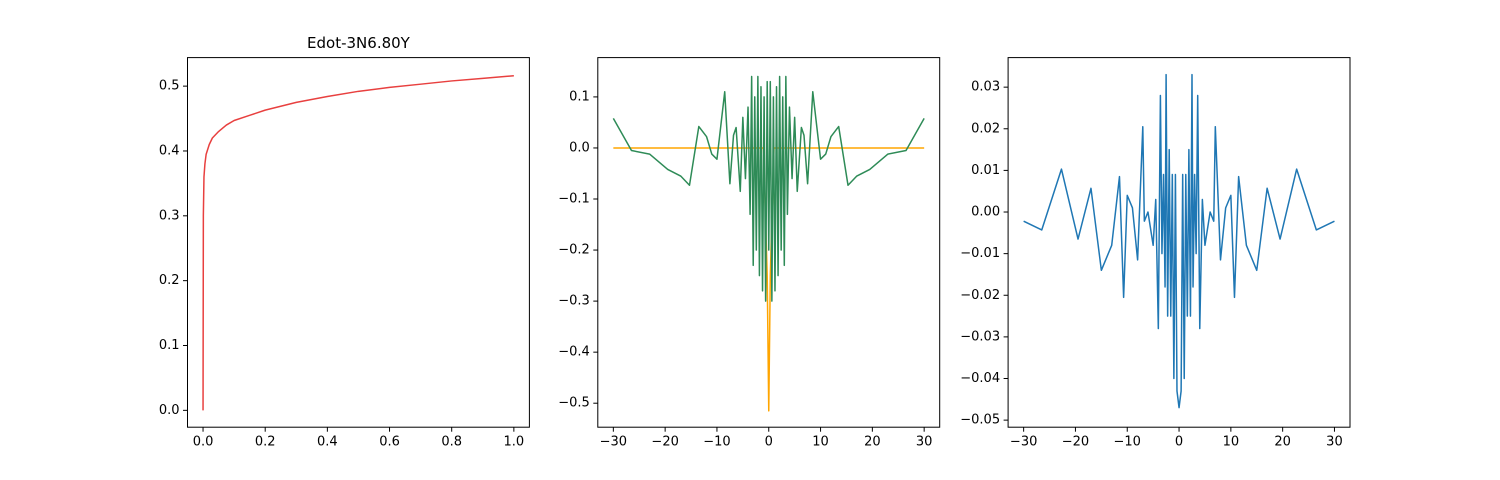 The width and height of the screenshot is (1500, 480). What do you see at coordinates (985, 170) in the screenshot?
I see `y-tick-label: 0.01` at bounding box center [985, 170].